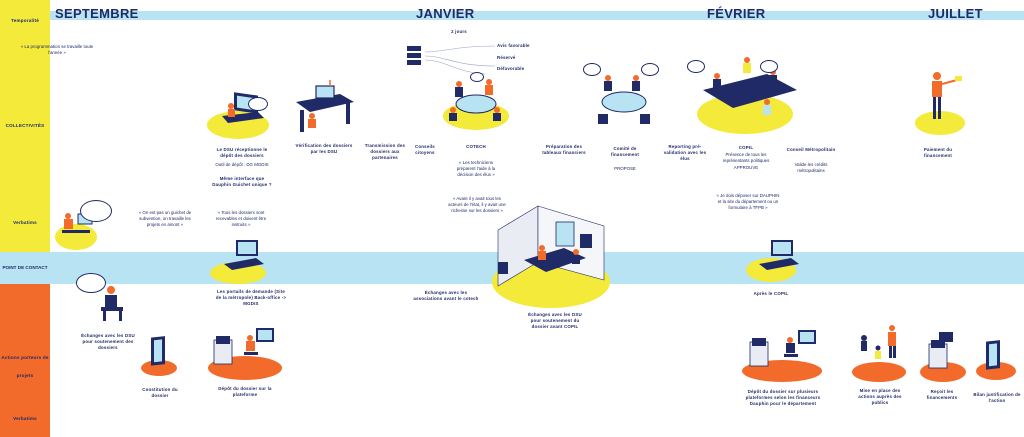 Image resolution: width=1024 pixels, height=437 pixels. I want to click on label-deux-jours: 2 jours, so click(459, 31).